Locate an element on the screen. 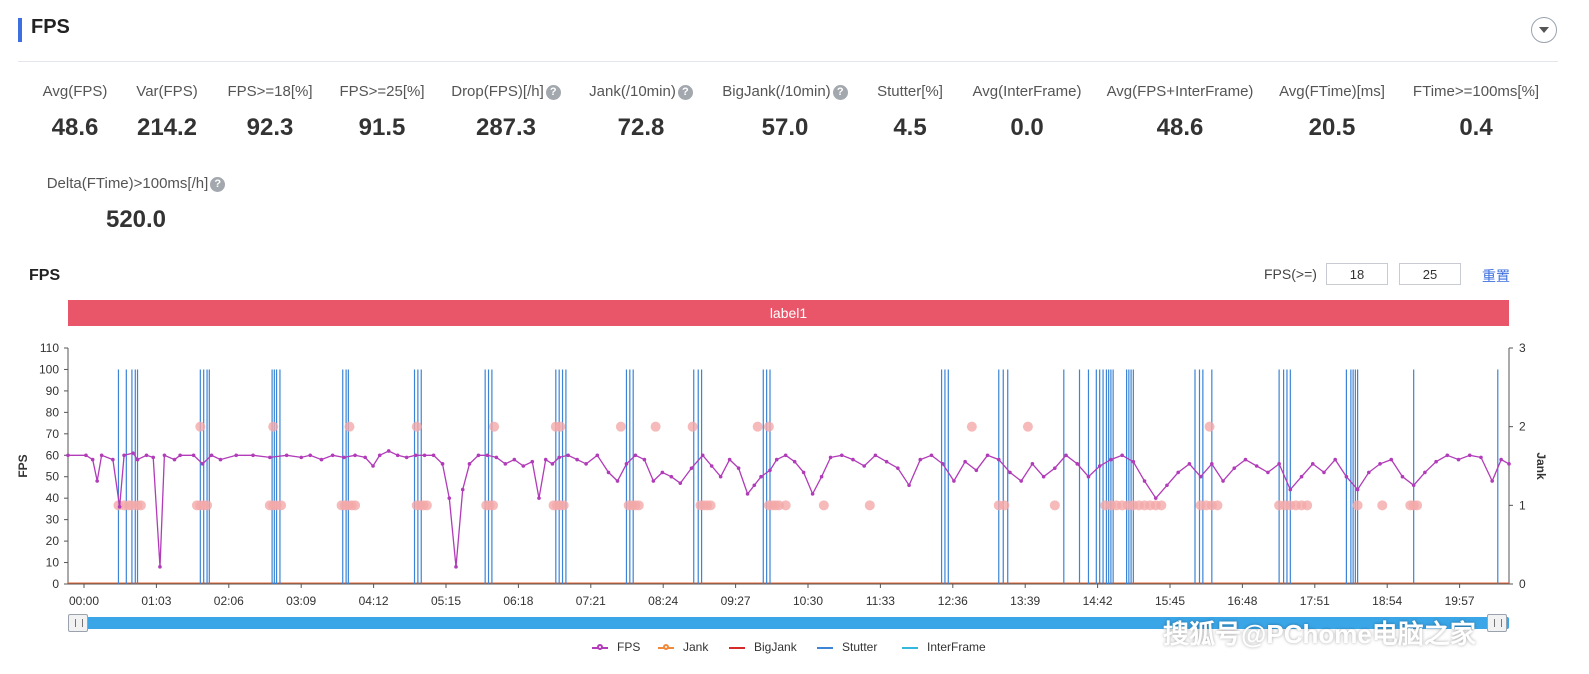 The width and height of the screenshot is (1589, 674). legend-item: BigJank is located at coordinates (763, 647).